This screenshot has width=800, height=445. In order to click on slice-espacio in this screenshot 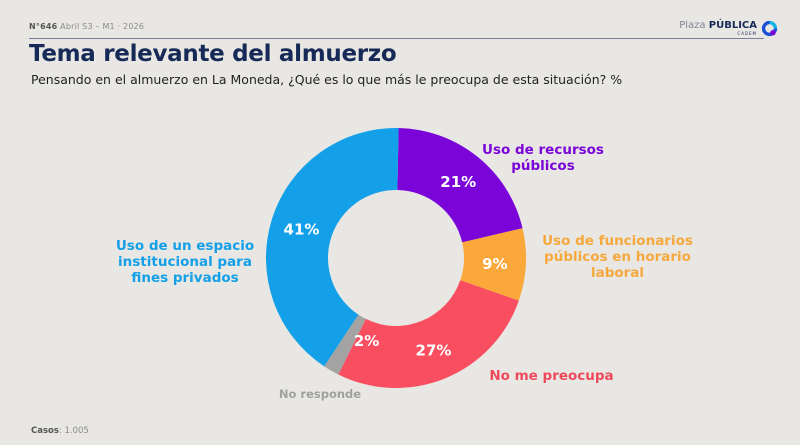, I will do `click(332, 247)`.